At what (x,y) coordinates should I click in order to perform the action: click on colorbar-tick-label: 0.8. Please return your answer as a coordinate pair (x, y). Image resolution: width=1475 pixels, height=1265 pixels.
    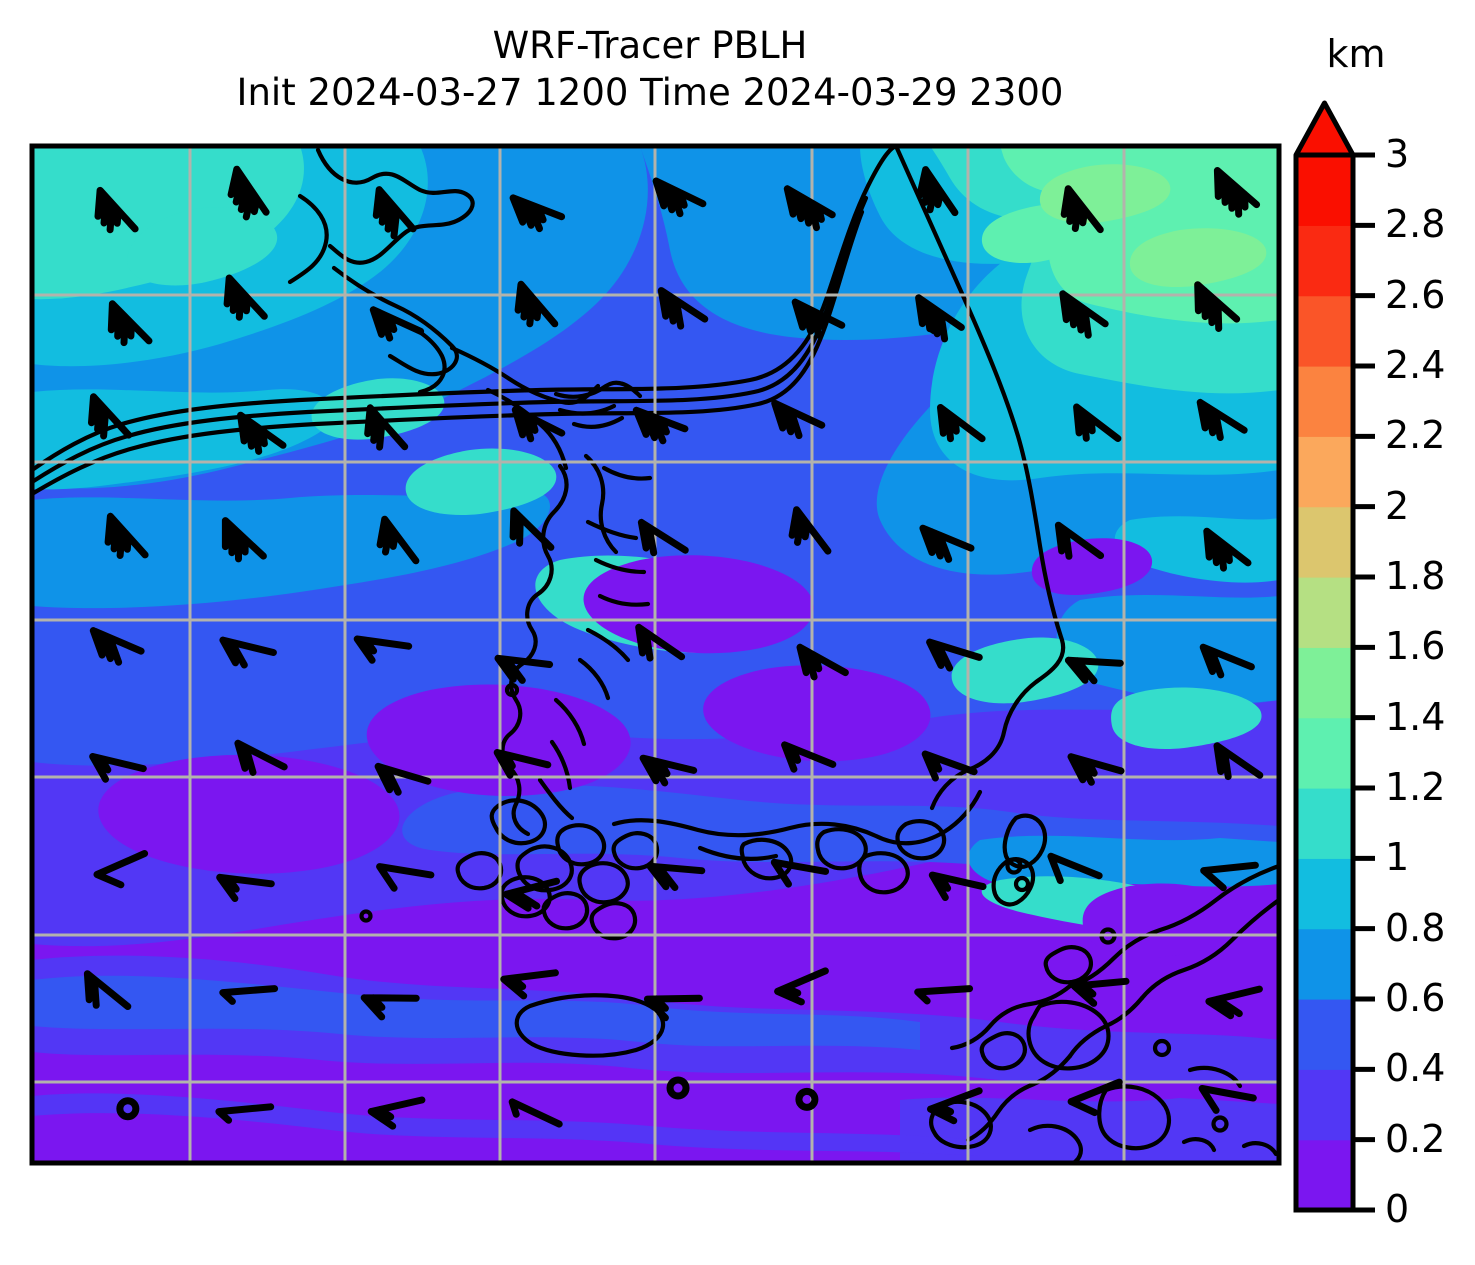
    Looking at the image, I should click on (1415, 927).